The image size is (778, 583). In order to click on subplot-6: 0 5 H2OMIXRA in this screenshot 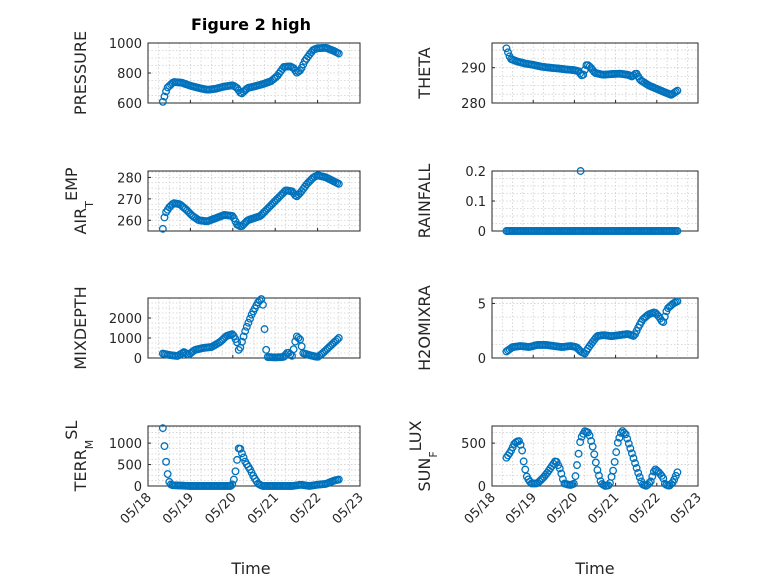, I will do `click(557, 328)`.